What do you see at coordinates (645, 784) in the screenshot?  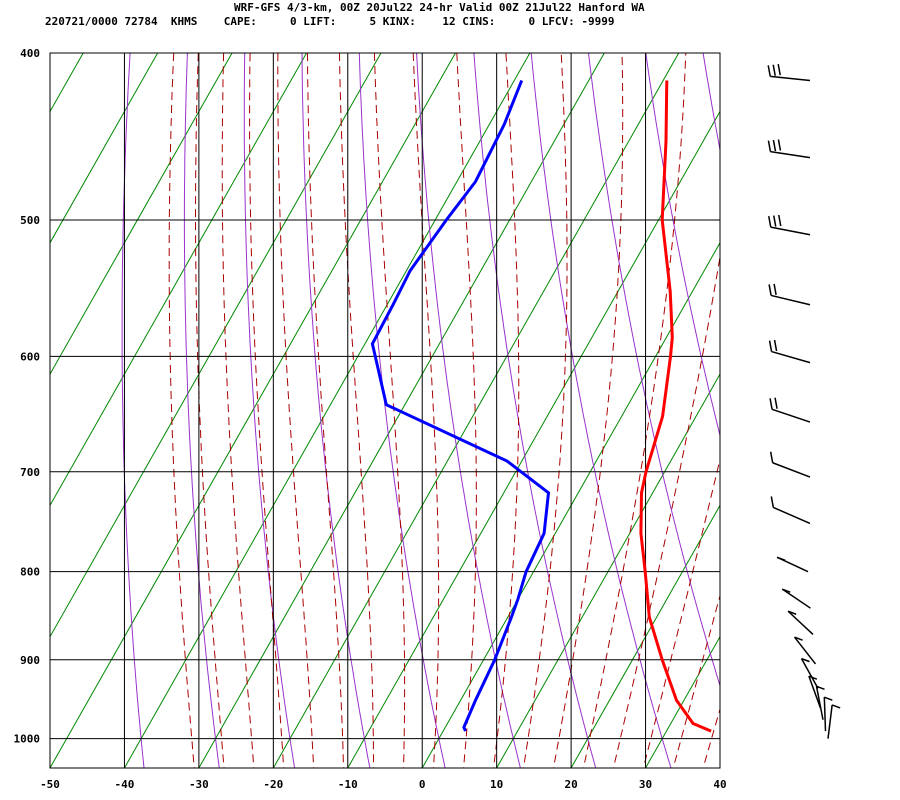 I see `temperature-tick-label: 30` at bounding box center [645, 784].